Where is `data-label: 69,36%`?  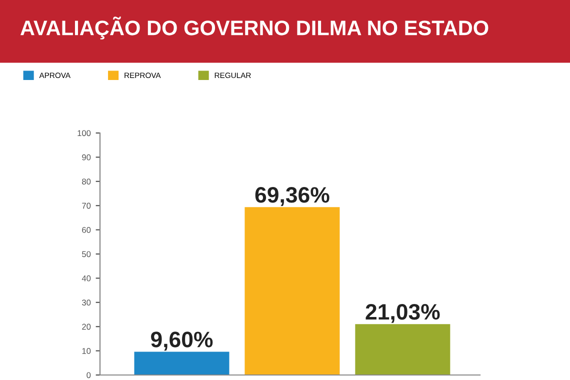
data-label: 69,36% is located at coordinates (292, 196).